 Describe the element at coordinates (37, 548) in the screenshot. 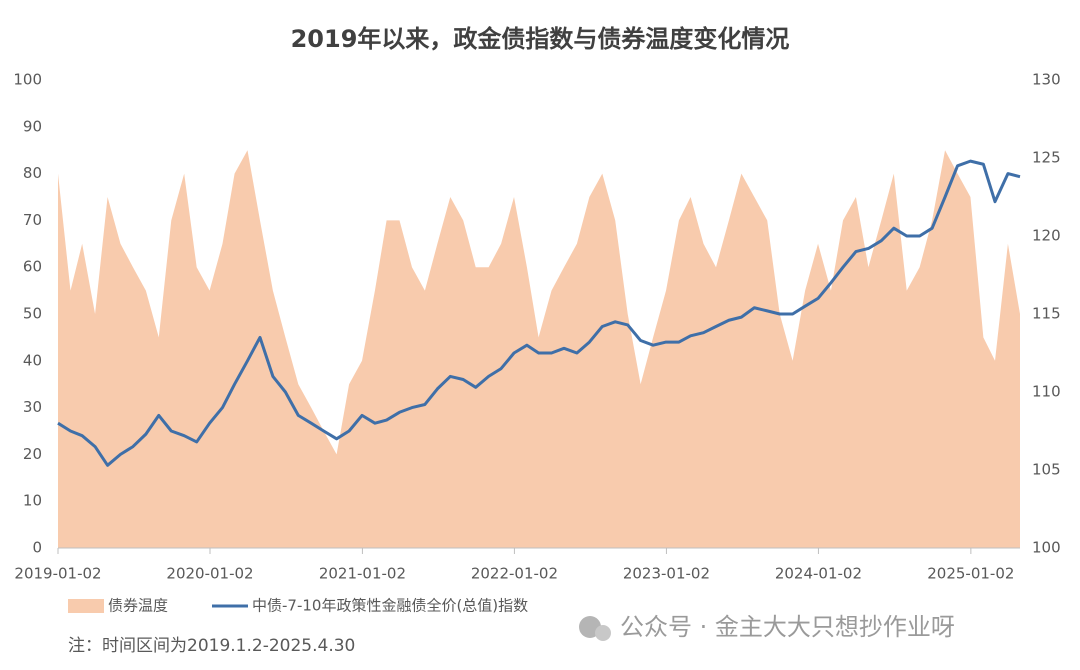

I see `y-tick-label: 0` at that location.